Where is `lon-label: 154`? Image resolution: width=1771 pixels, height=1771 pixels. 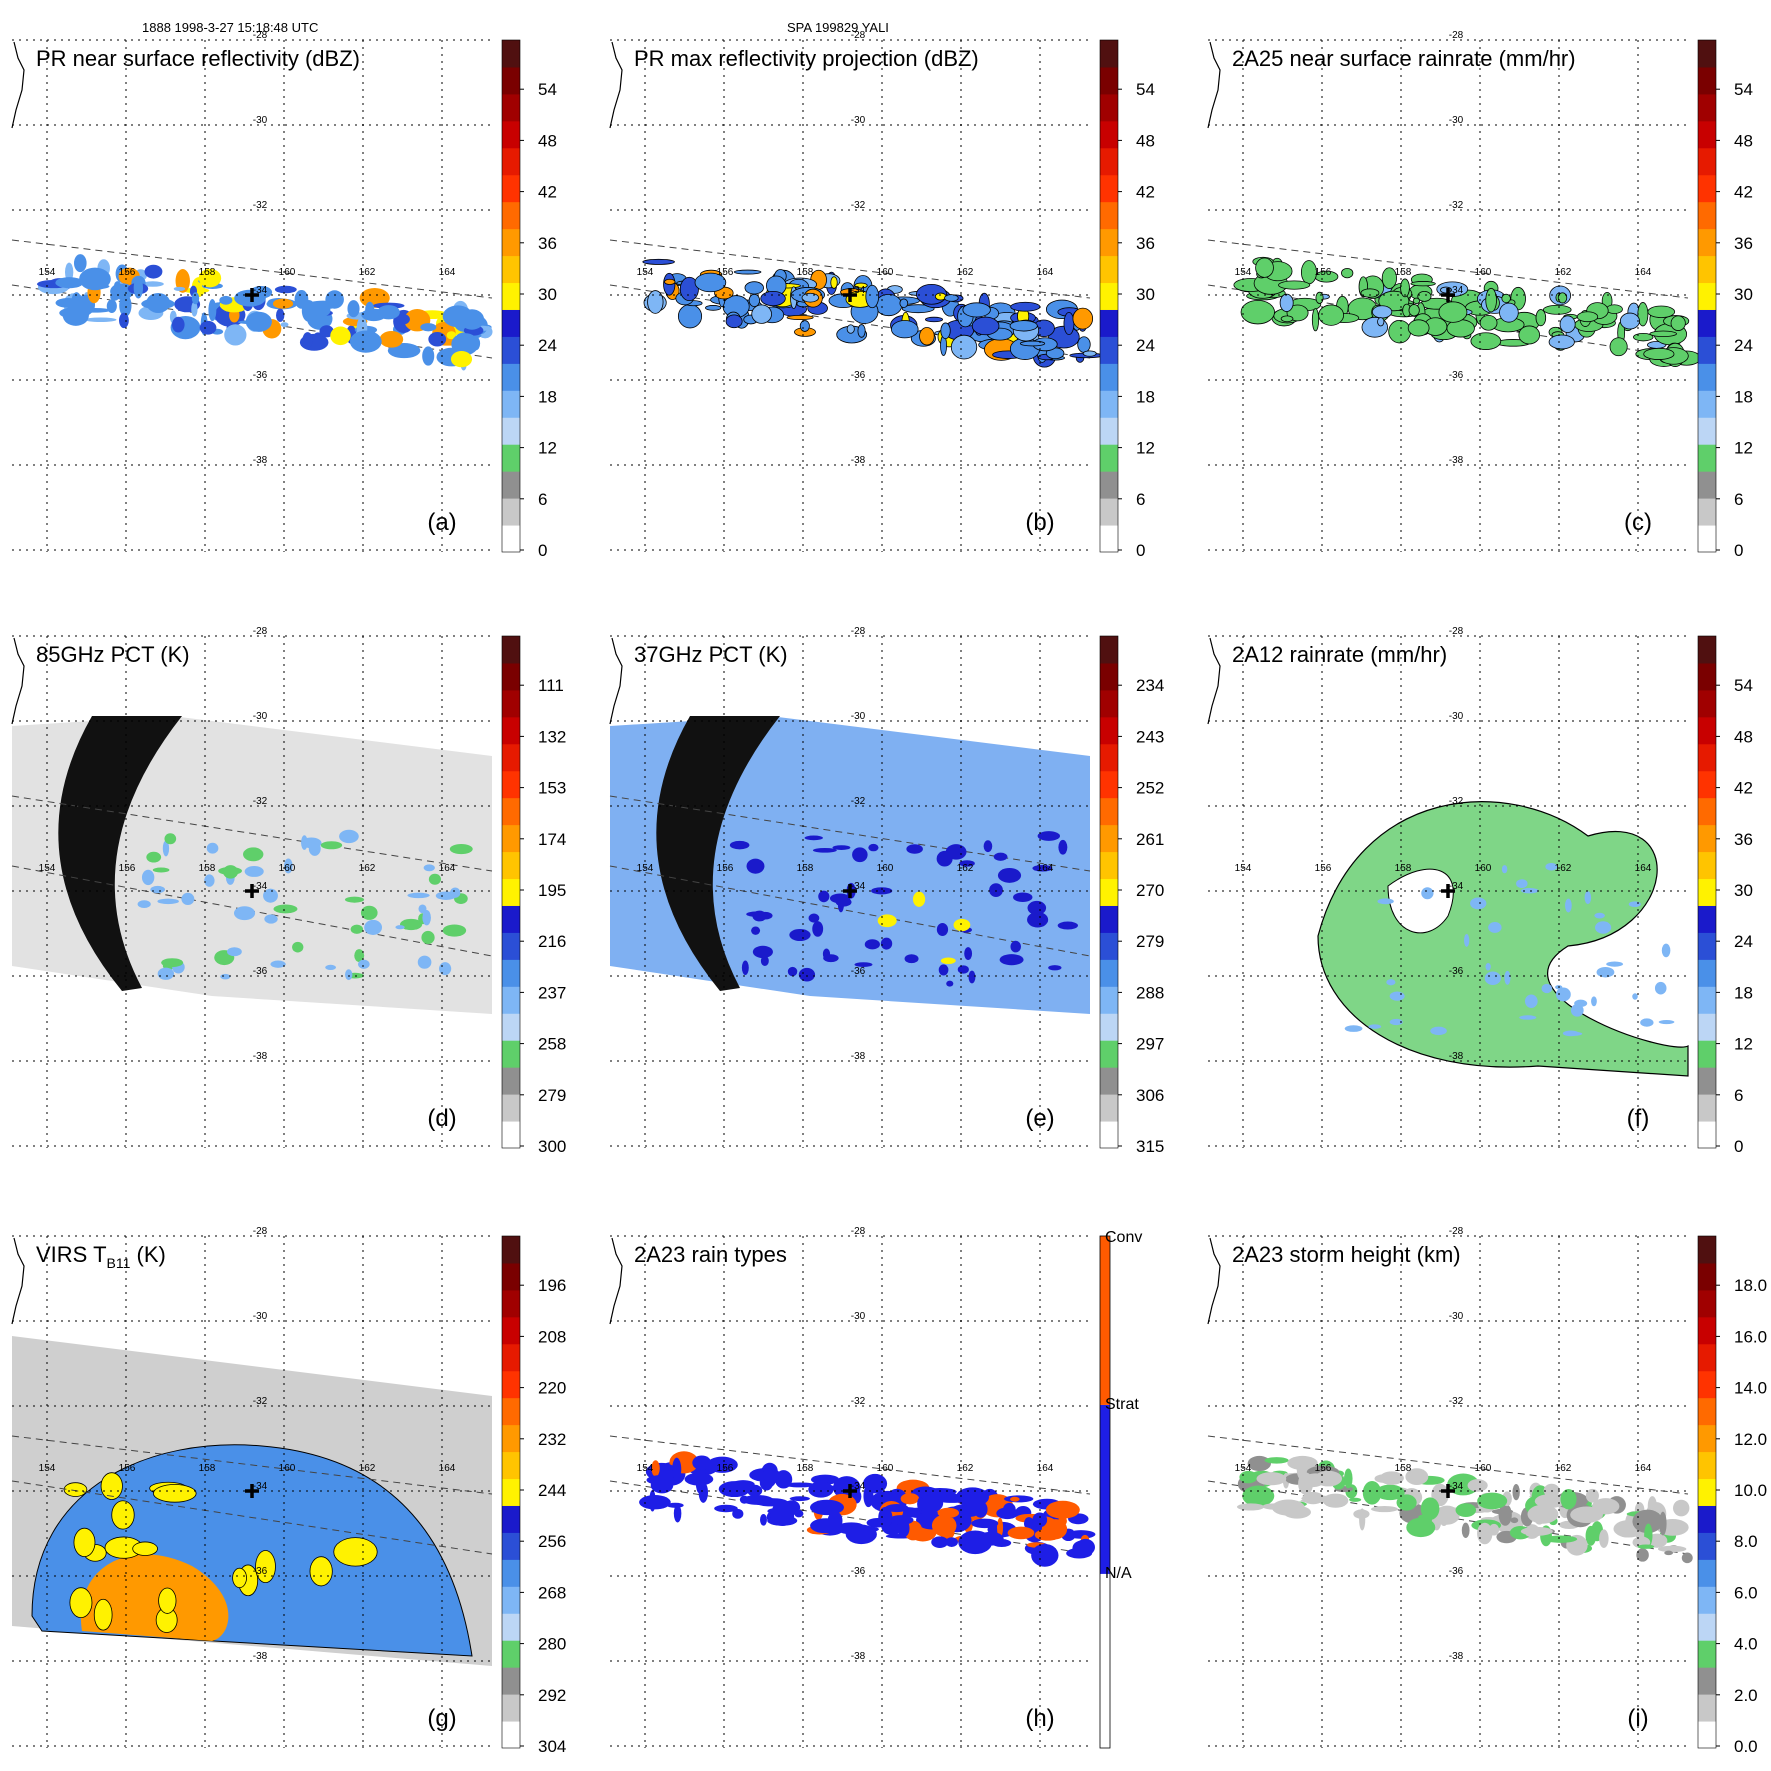
lon-label: 154 is located at coordinates (645, 868).